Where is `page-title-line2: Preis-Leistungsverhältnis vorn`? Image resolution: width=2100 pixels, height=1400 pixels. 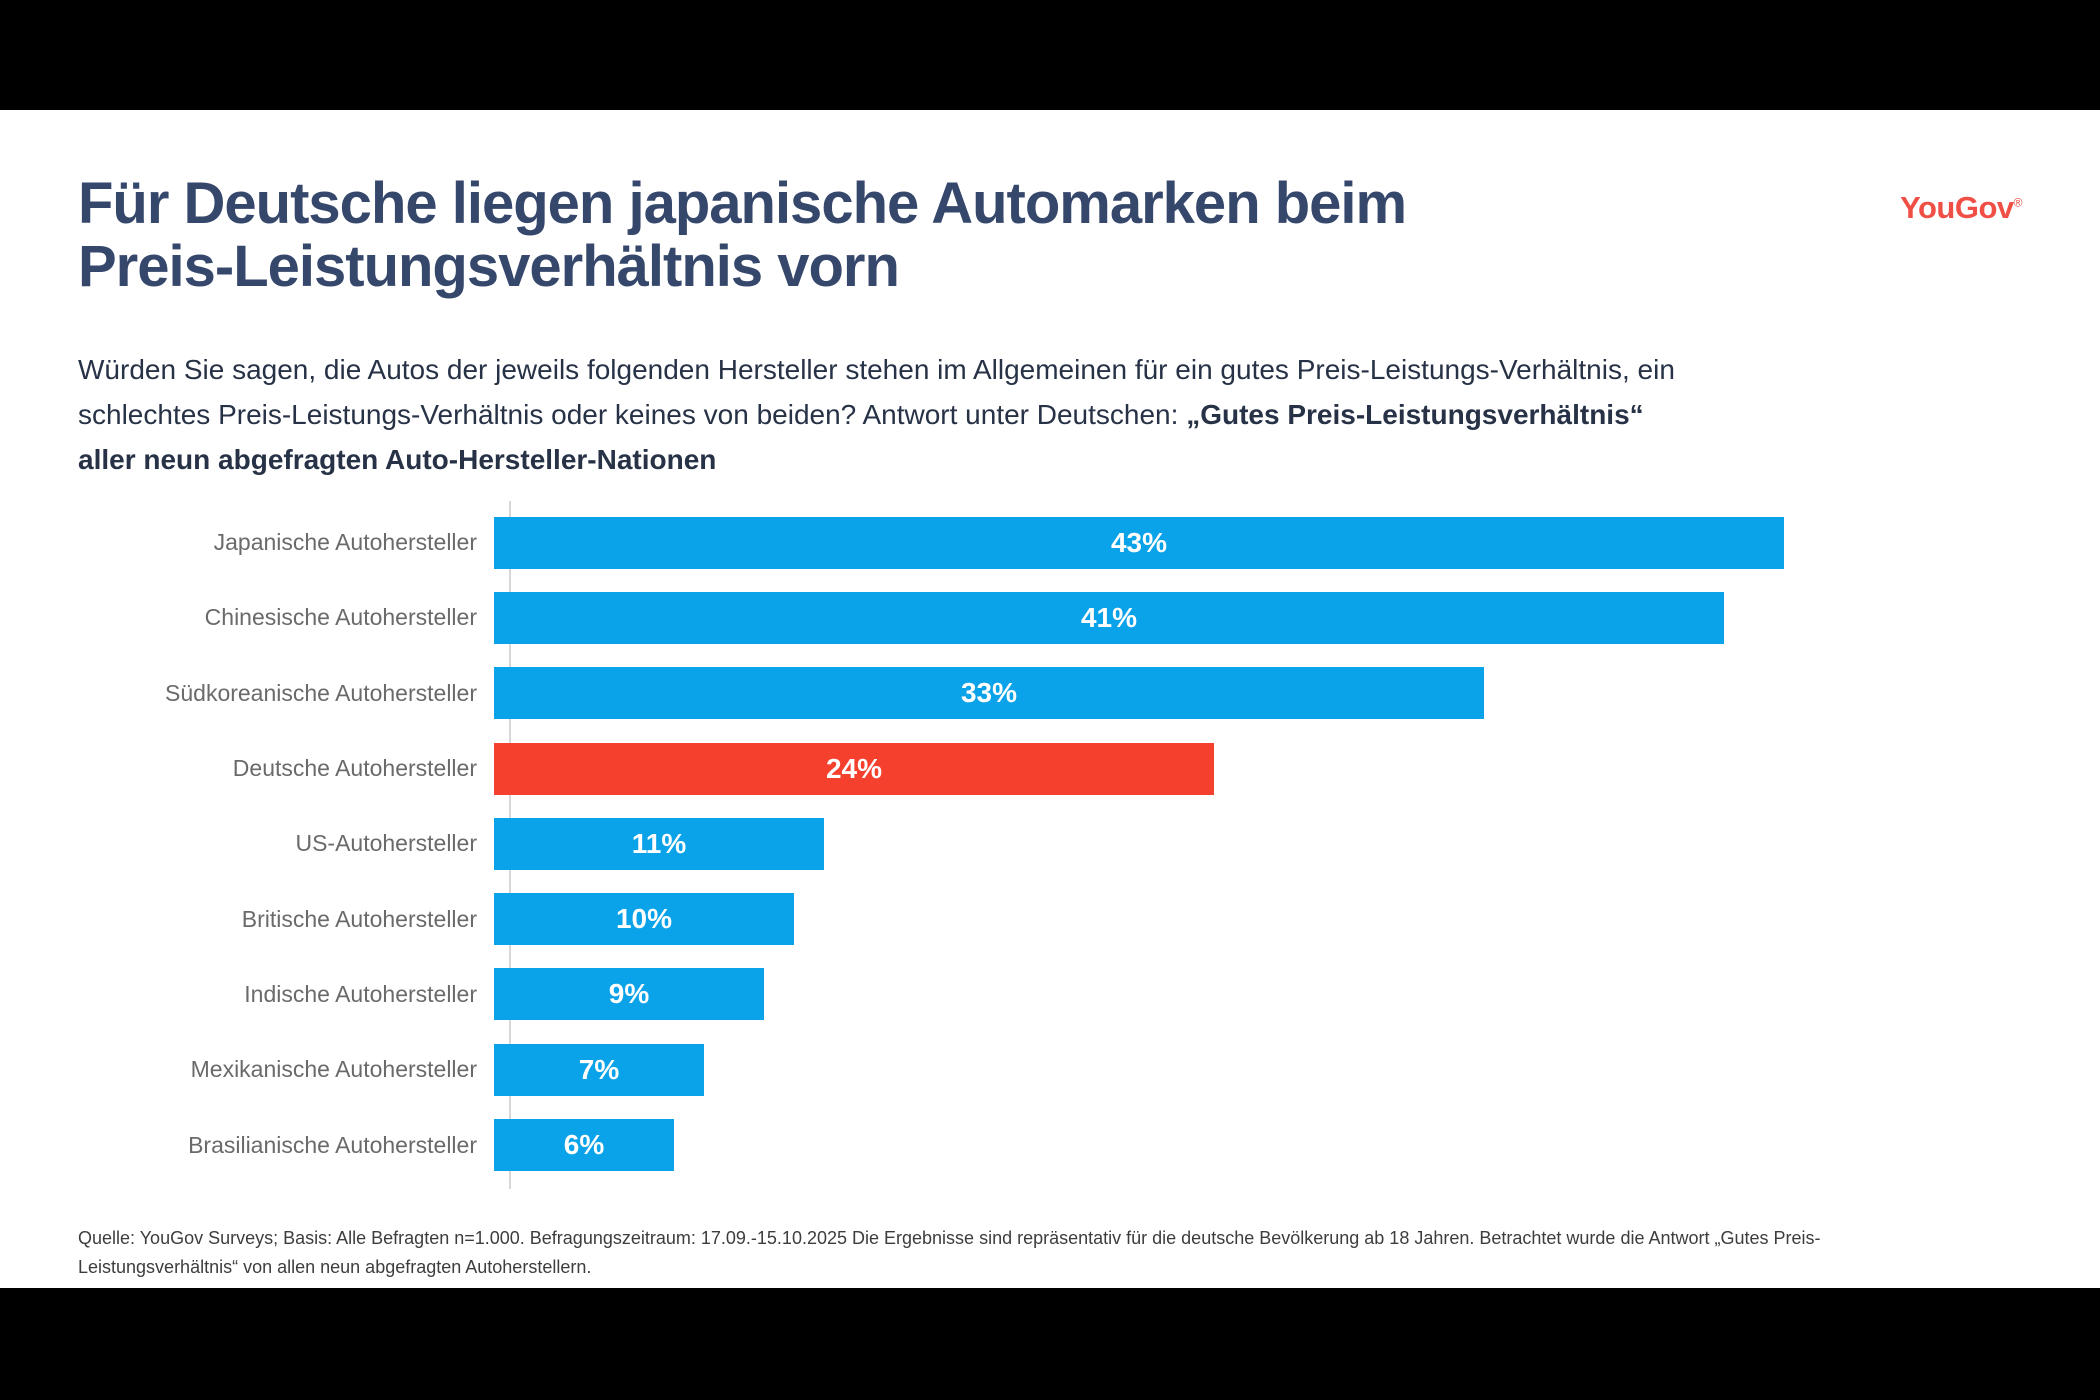
page-title-line2: Preis-Leistungsverhältnis vorn is located at coordinates (489, 266).